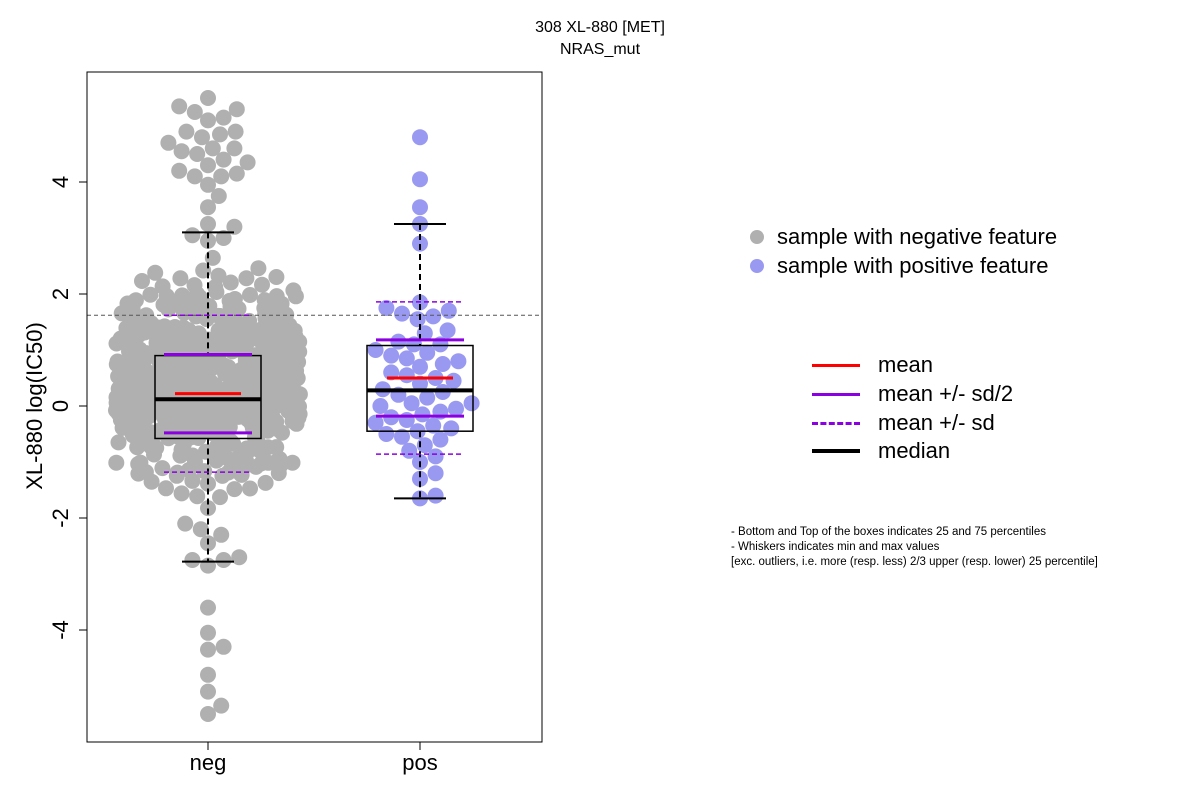 This screenshot has height=800, width=1200. I want to click on legend-item-negative: sample with negative feature, so click(903, 237).